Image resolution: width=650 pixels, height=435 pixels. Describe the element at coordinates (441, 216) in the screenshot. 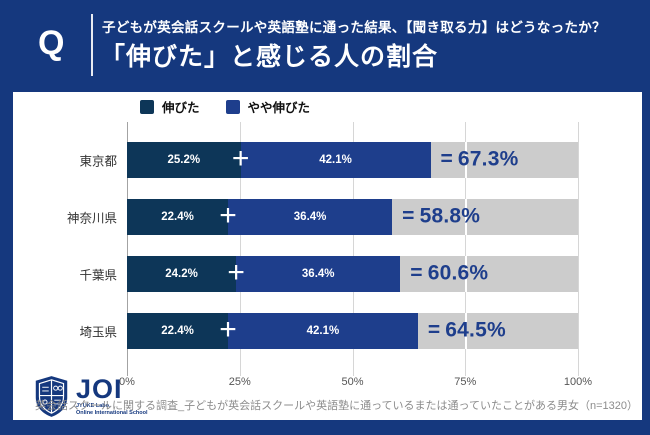

I see `total-value: = 58.8%` at that location.